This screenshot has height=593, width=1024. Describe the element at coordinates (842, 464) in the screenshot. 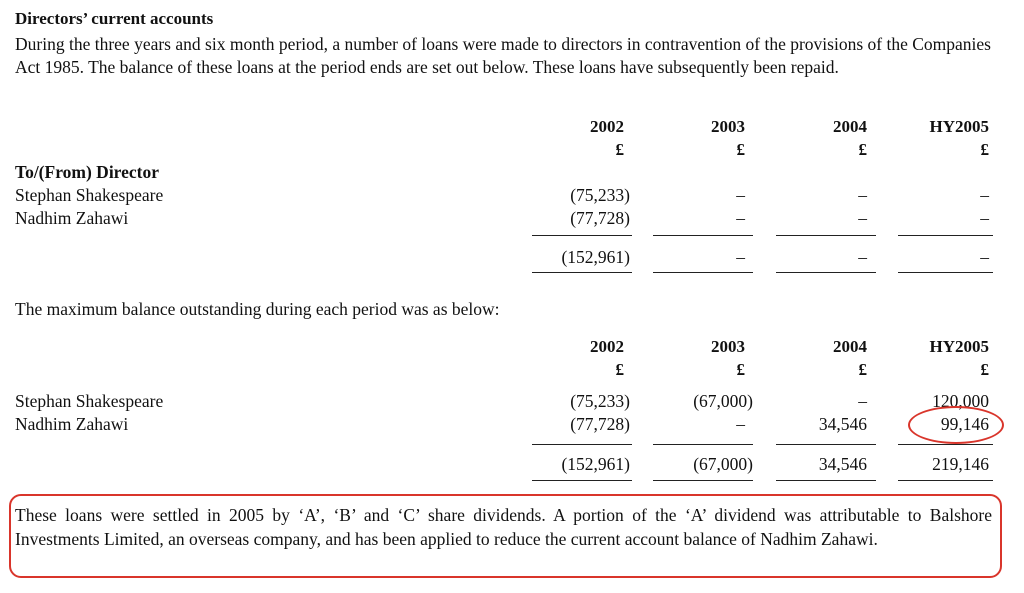

I see `t2-total: 34,546` at that location.